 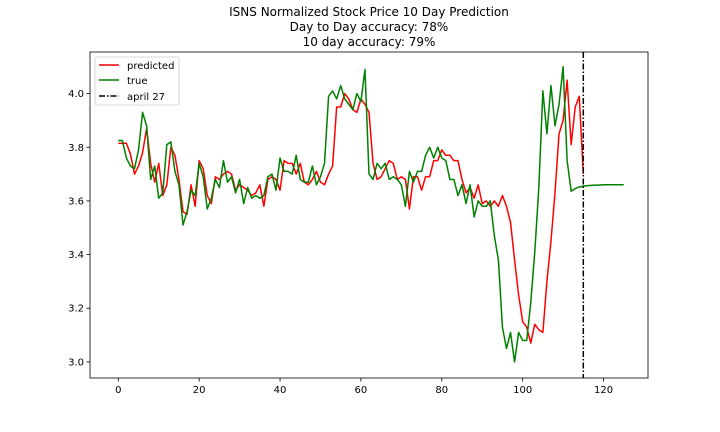 I want to click on chart-title-line-3: 10 day accuracy: 79%, so click(x=369, y=42).